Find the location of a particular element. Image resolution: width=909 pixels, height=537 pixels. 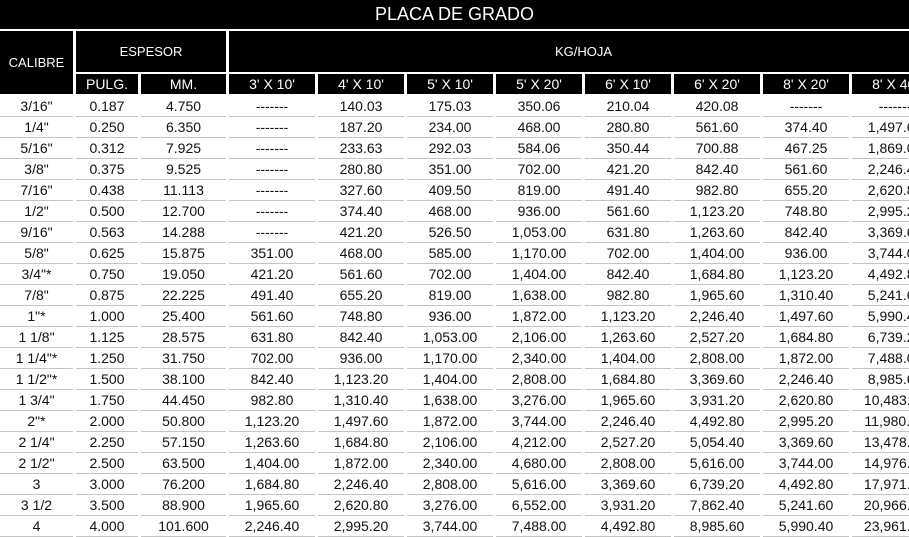

cell-mm: 25.400 is located at coordinates (184, 316).